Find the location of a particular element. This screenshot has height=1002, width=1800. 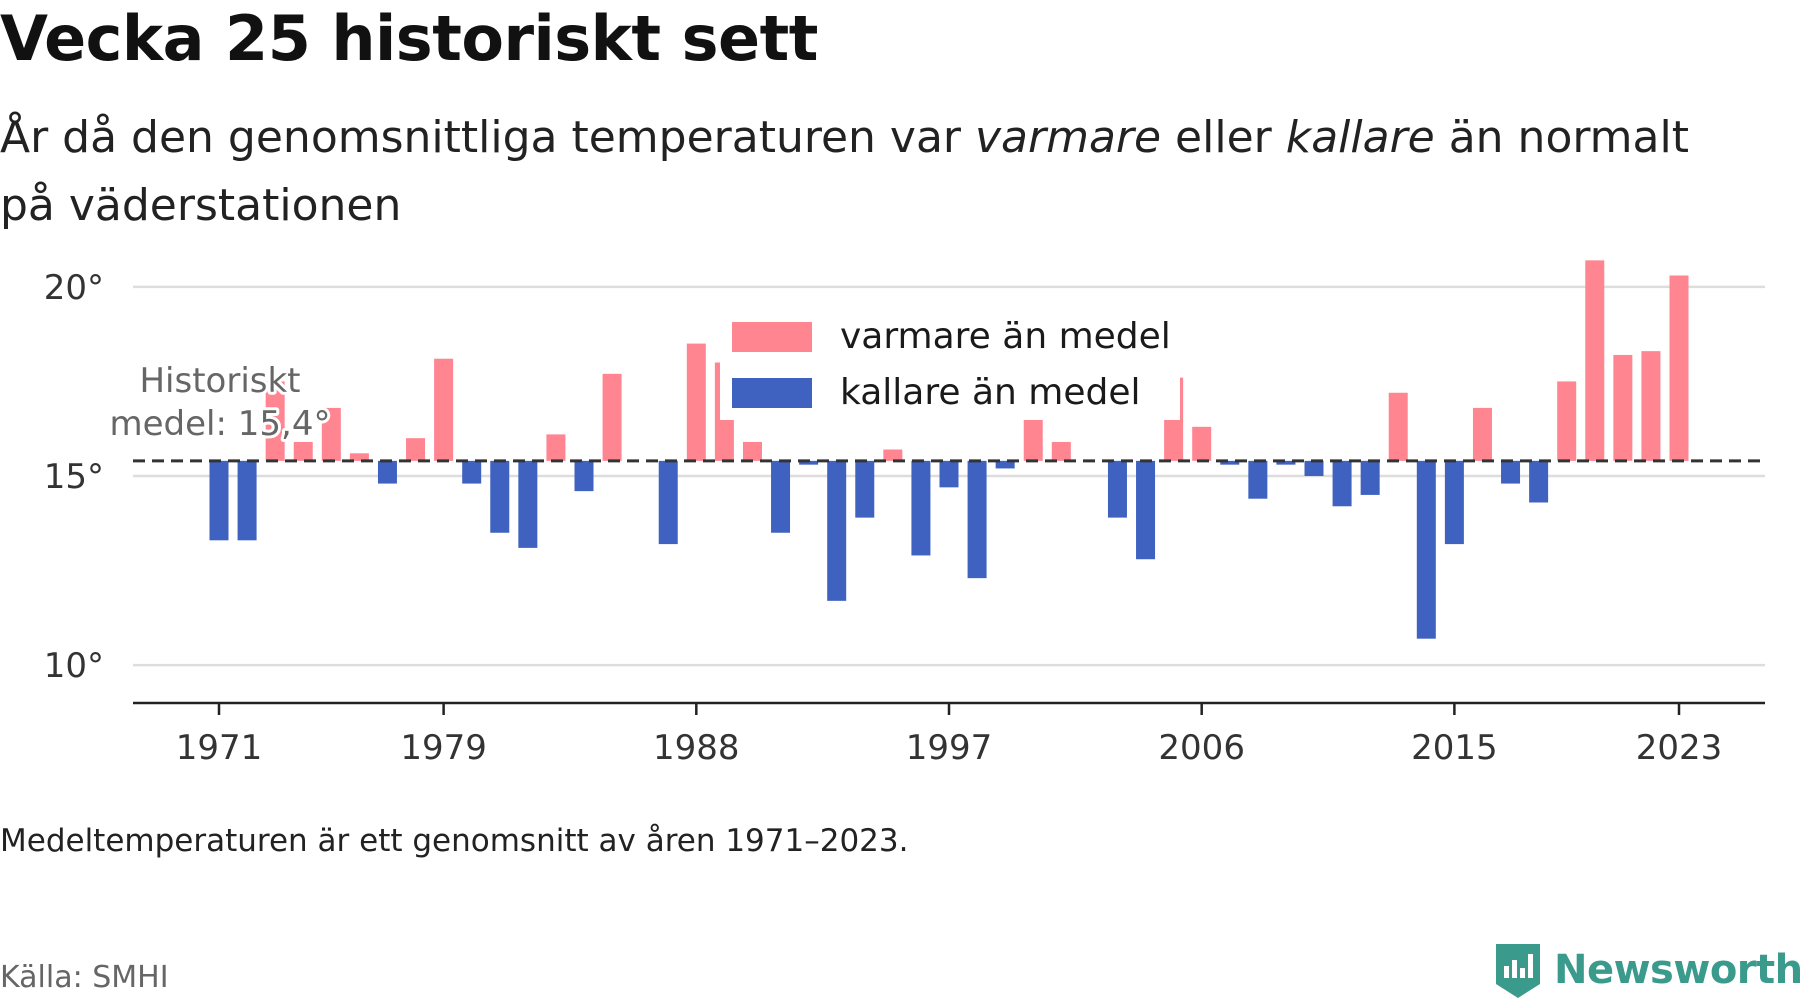

x-axis: 1971 1979 1988 1997 2006 2015 2023 is located at coordinates (949, 735).